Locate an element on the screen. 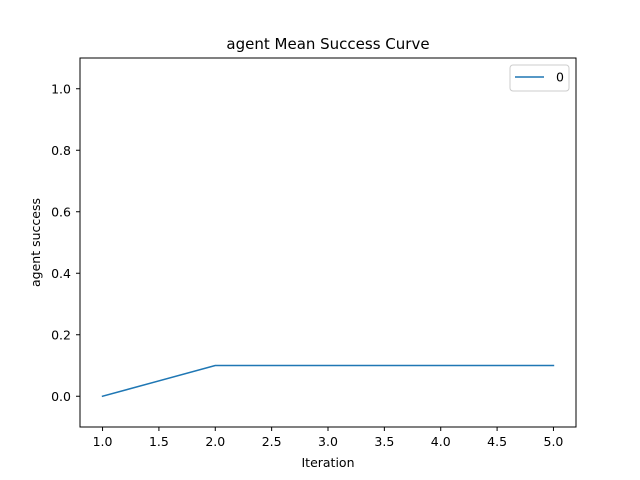  x-tick-label: 2.5 is located at coordinates (272, 441).